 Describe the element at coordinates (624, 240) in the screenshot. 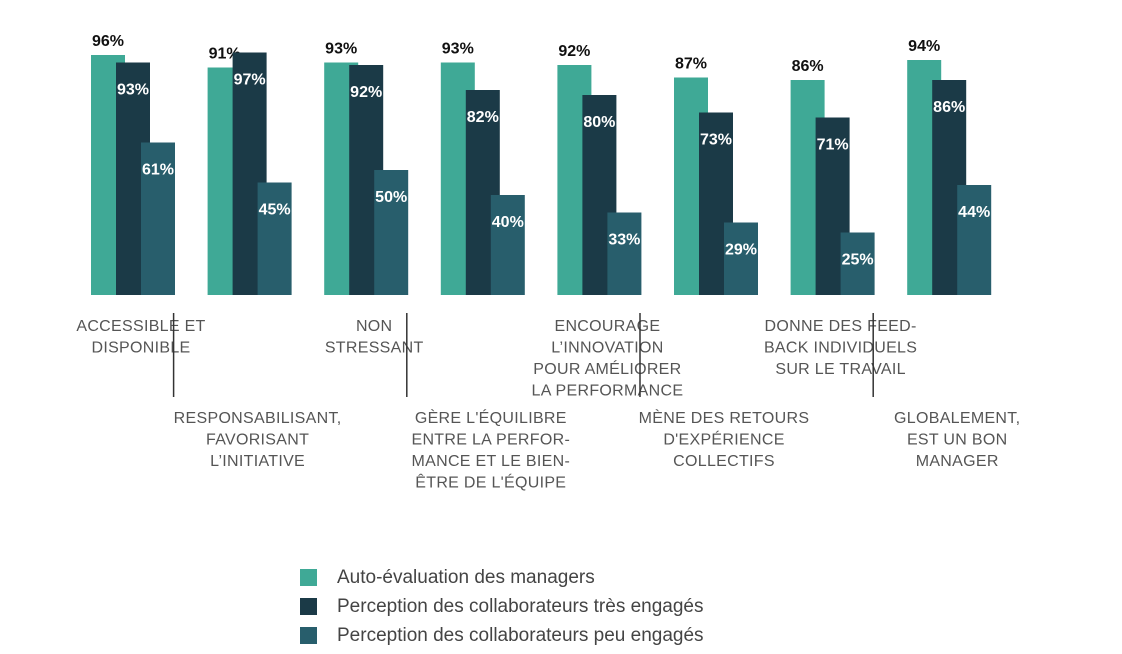

I see `value-label-series-3-category-5: 33%` at that location.